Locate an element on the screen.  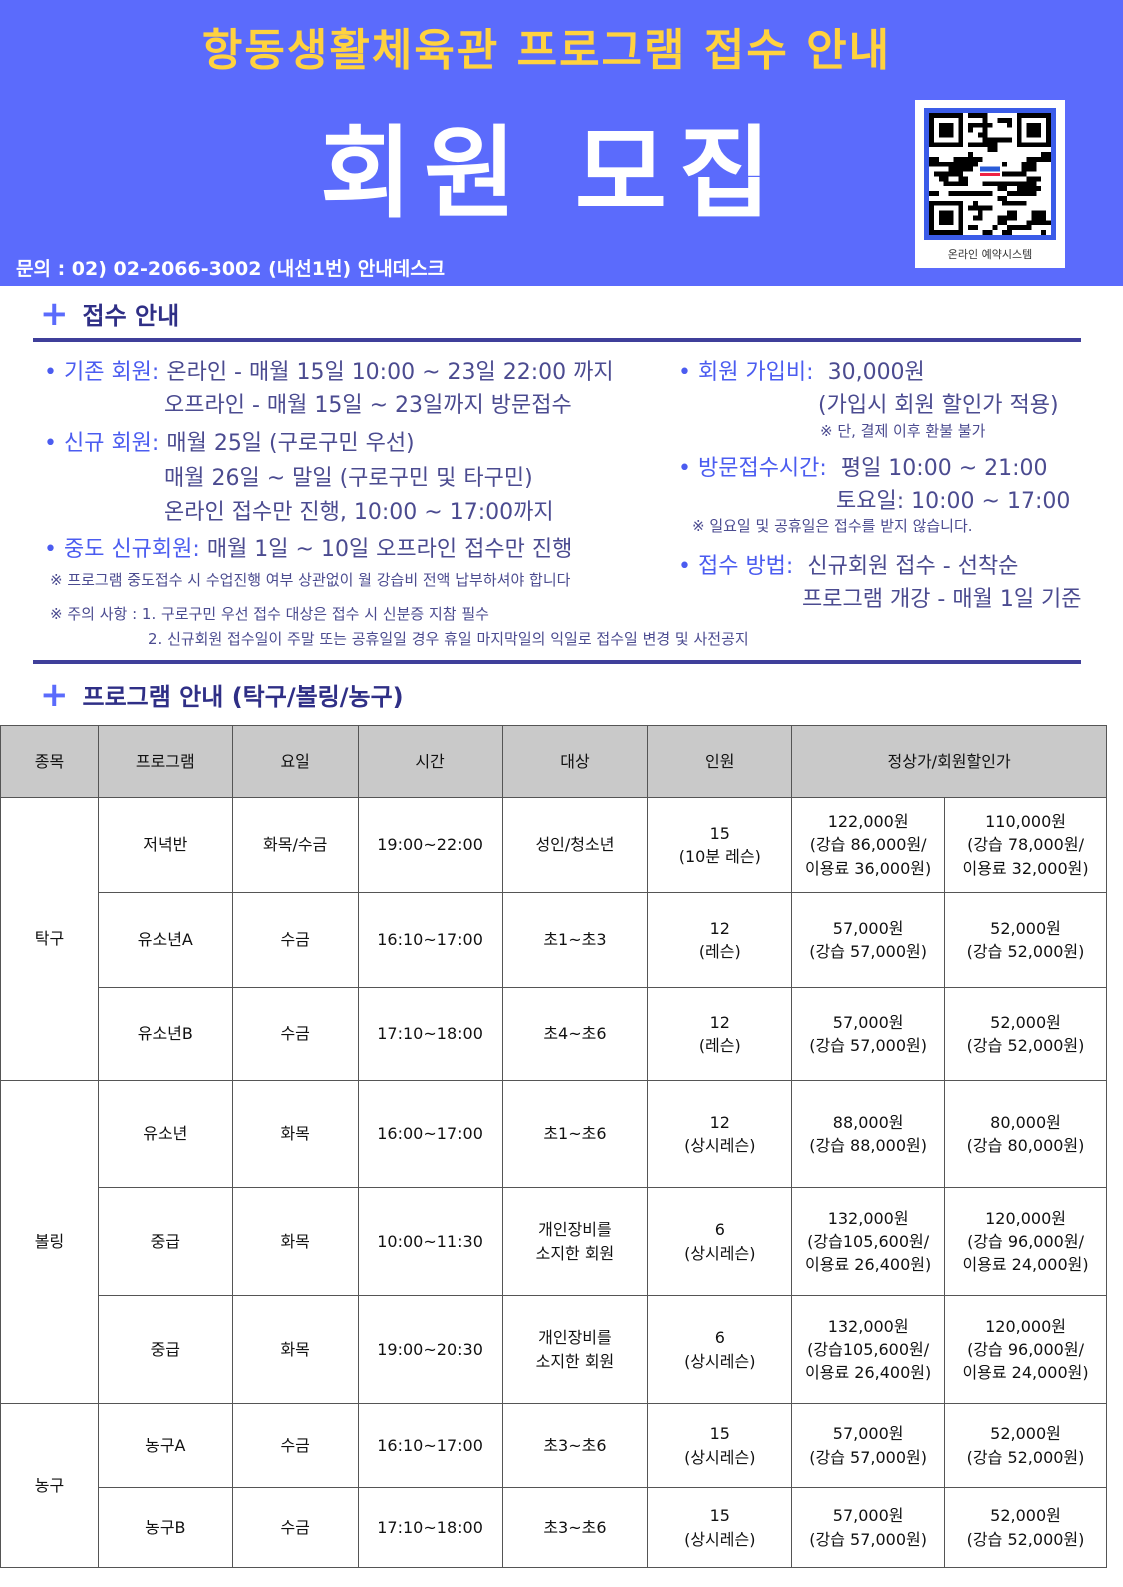
column-header: 정상가/회원할인가 is located at coordinates (949, 761).